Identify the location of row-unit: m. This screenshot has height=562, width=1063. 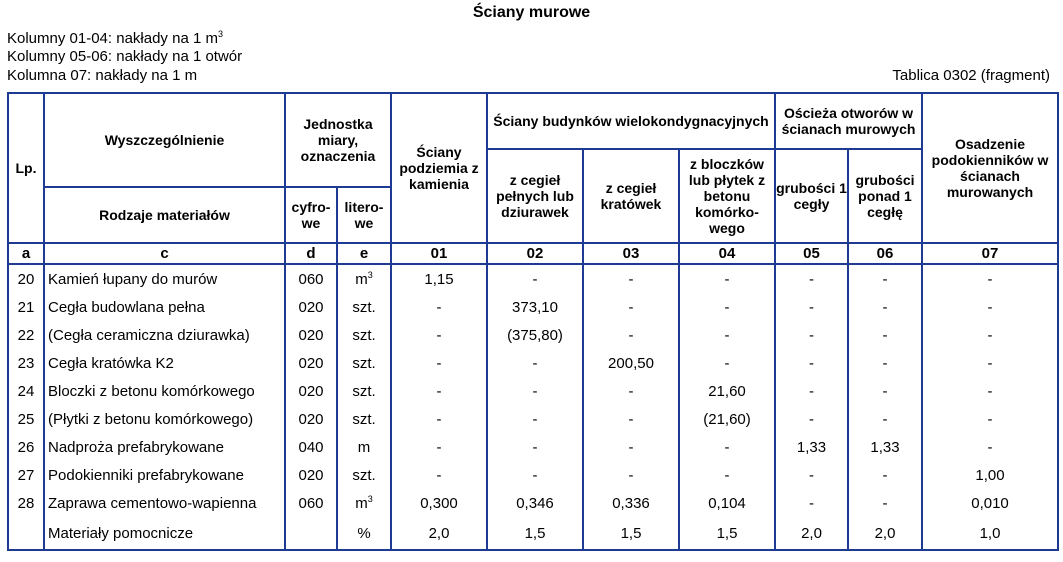
(364, 447).